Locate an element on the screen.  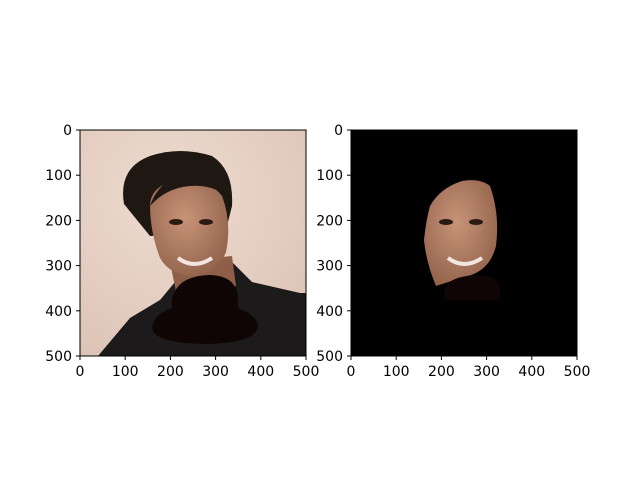
face is located at coordinates (189, 227).